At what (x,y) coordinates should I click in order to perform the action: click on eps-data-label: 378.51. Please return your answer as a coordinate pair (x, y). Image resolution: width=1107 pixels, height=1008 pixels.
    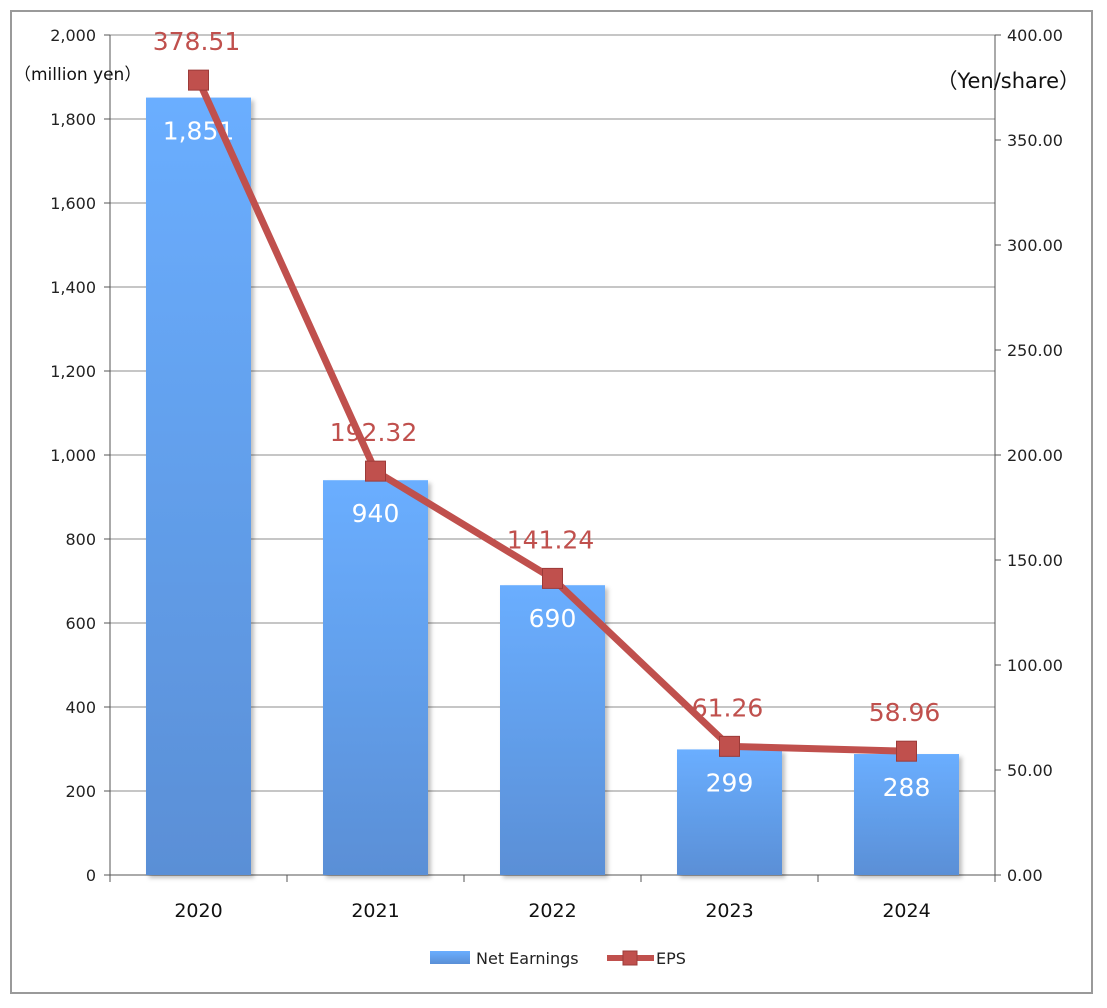
    Looking at the image, I should click on (196, 41).